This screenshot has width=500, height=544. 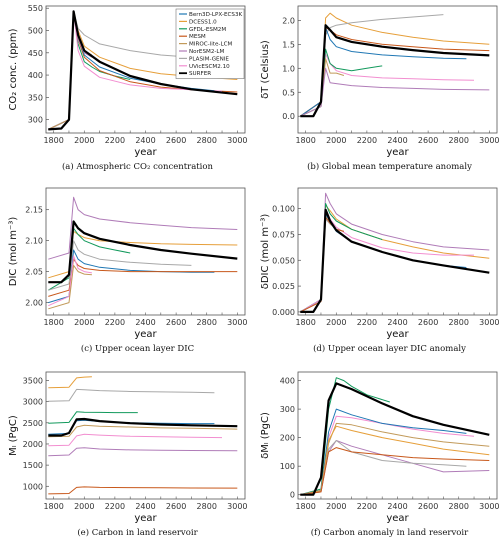 I want to click on y-tick-label: 1000, so click(x=33, y=486).